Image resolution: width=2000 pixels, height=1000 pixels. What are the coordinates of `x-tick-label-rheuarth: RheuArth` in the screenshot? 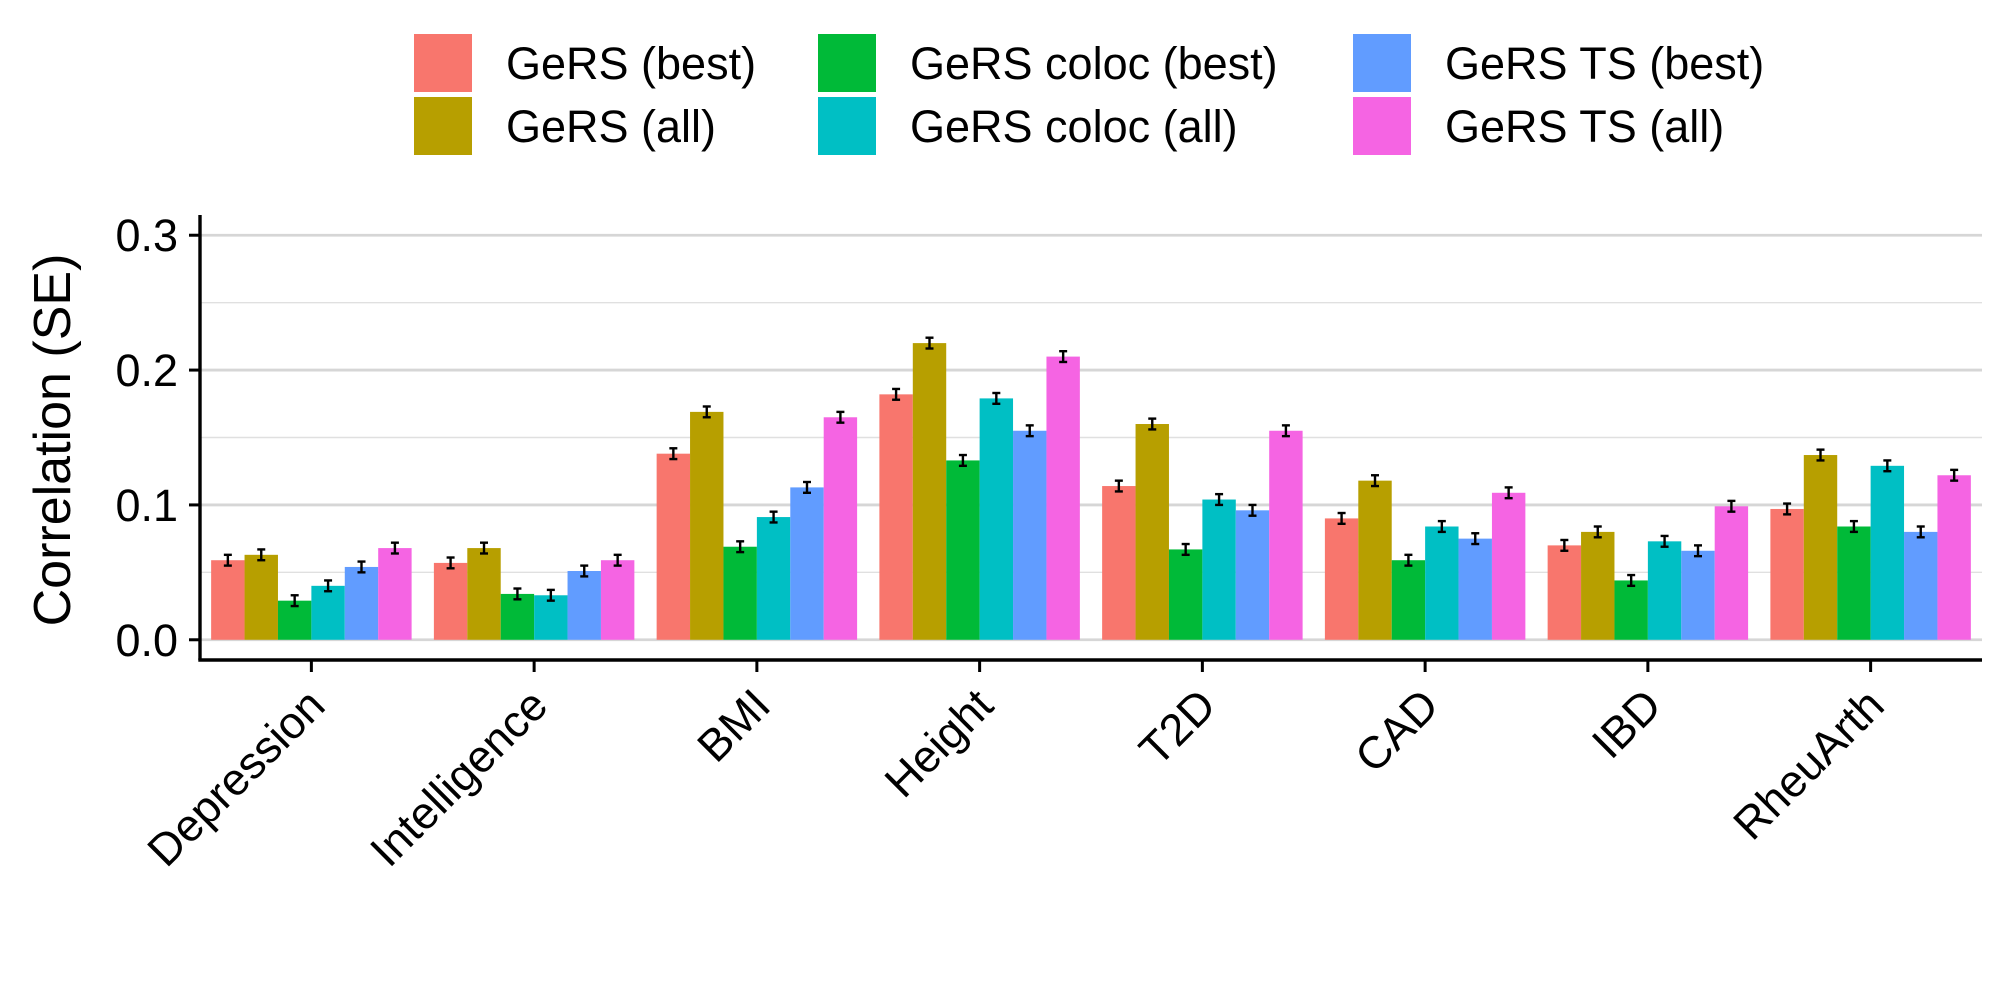 It's located at (1808, 764).